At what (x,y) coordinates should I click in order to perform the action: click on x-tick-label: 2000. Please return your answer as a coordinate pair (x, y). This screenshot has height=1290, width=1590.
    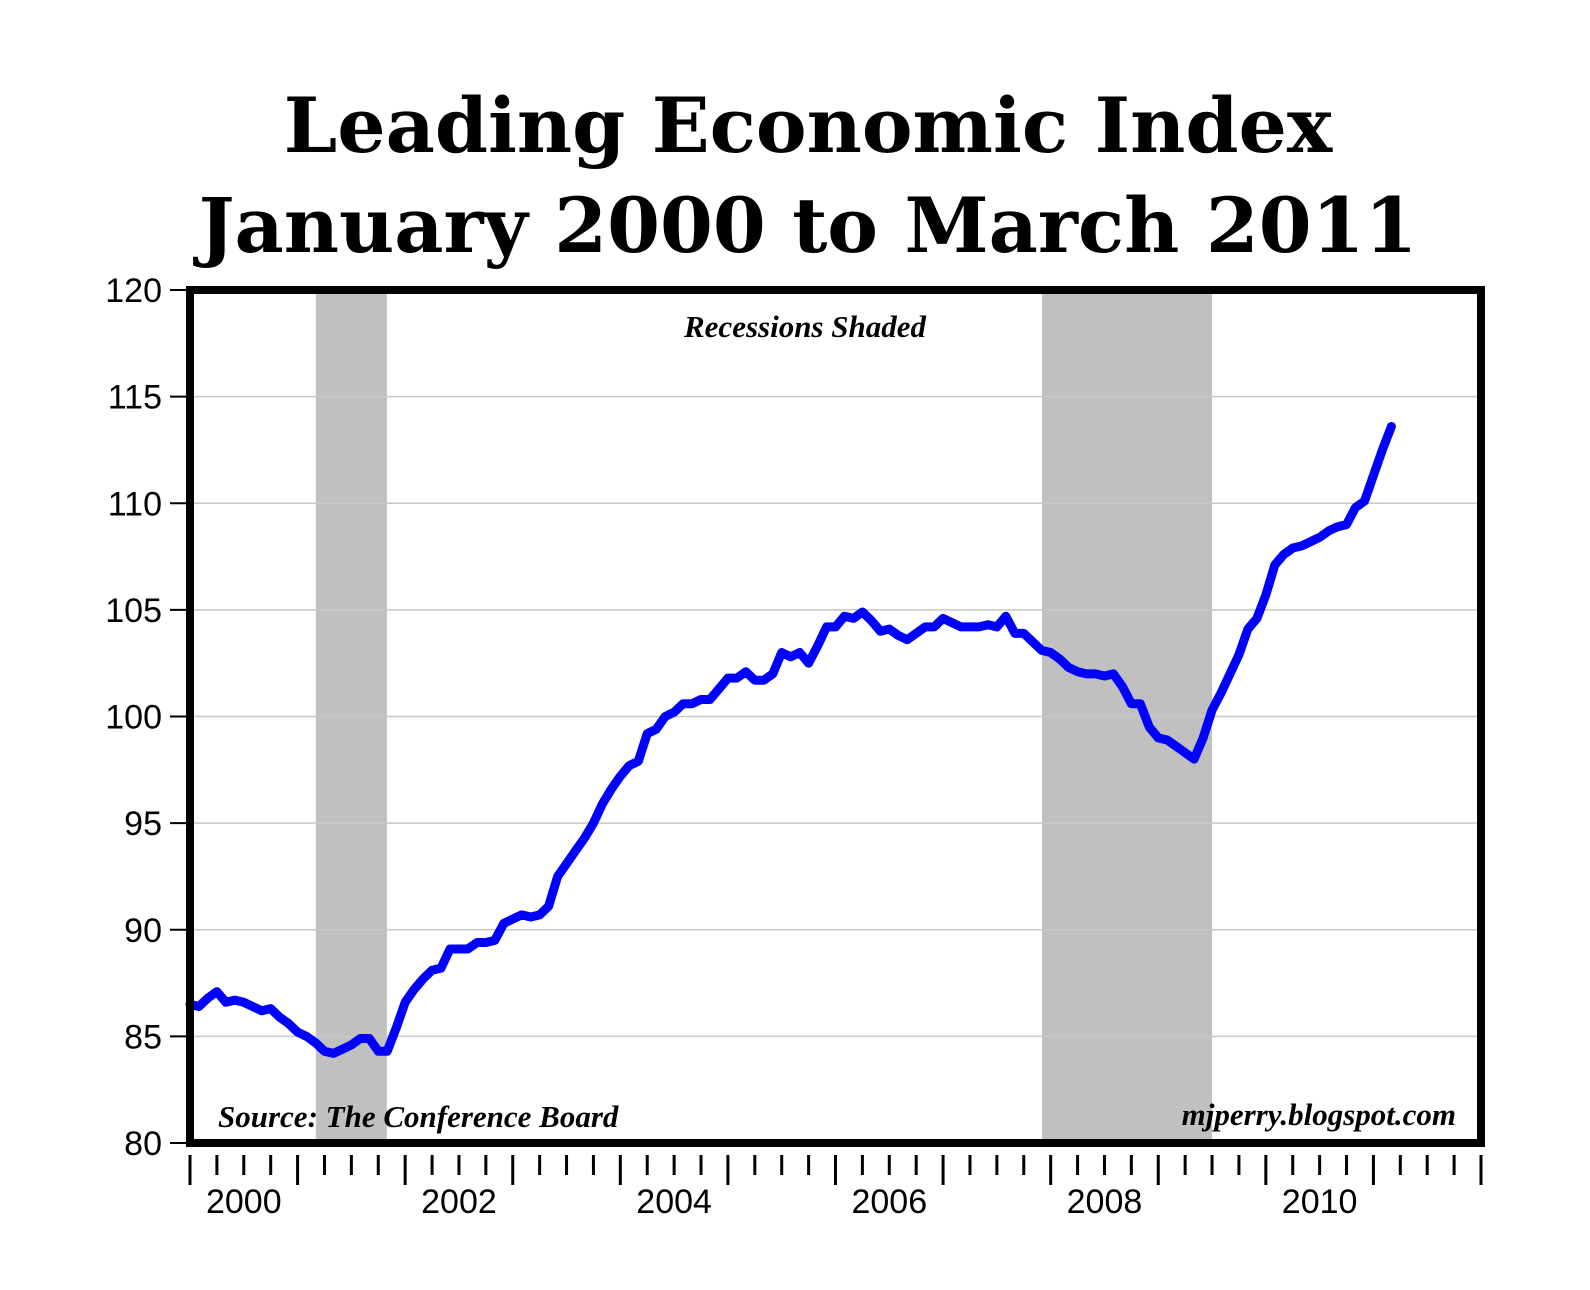
    Looking at the image, I should click on (244, 1202).